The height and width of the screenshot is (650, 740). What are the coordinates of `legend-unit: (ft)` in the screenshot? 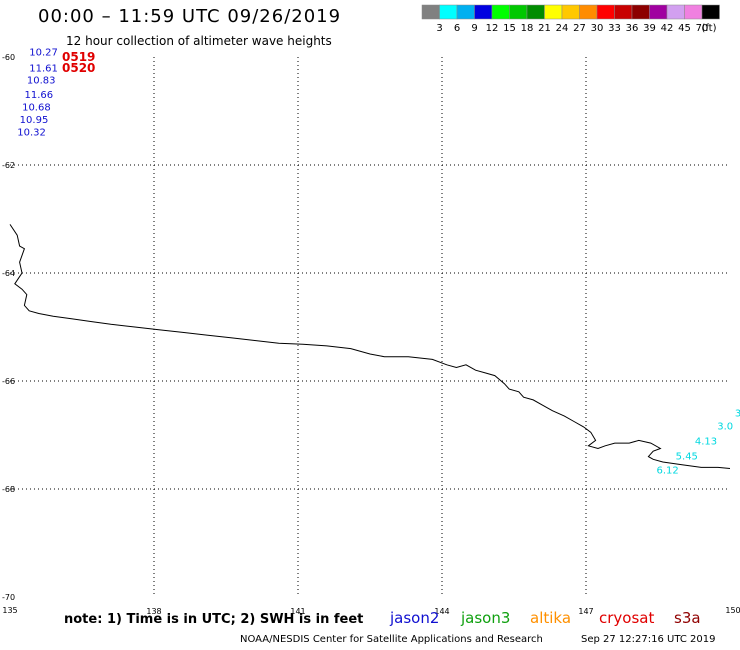 It's located at (708, 28).